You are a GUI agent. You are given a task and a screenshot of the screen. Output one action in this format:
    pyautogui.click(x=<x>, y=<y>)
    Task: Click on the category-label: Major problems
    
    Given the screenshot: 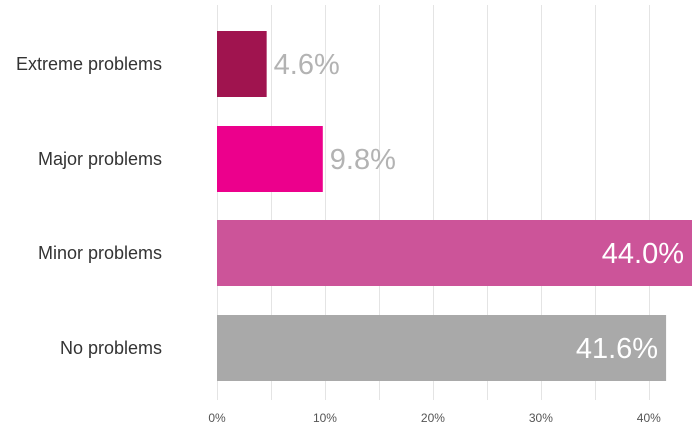 What is the action you would take?
    pyautogui.click(x=100, y=159)
    